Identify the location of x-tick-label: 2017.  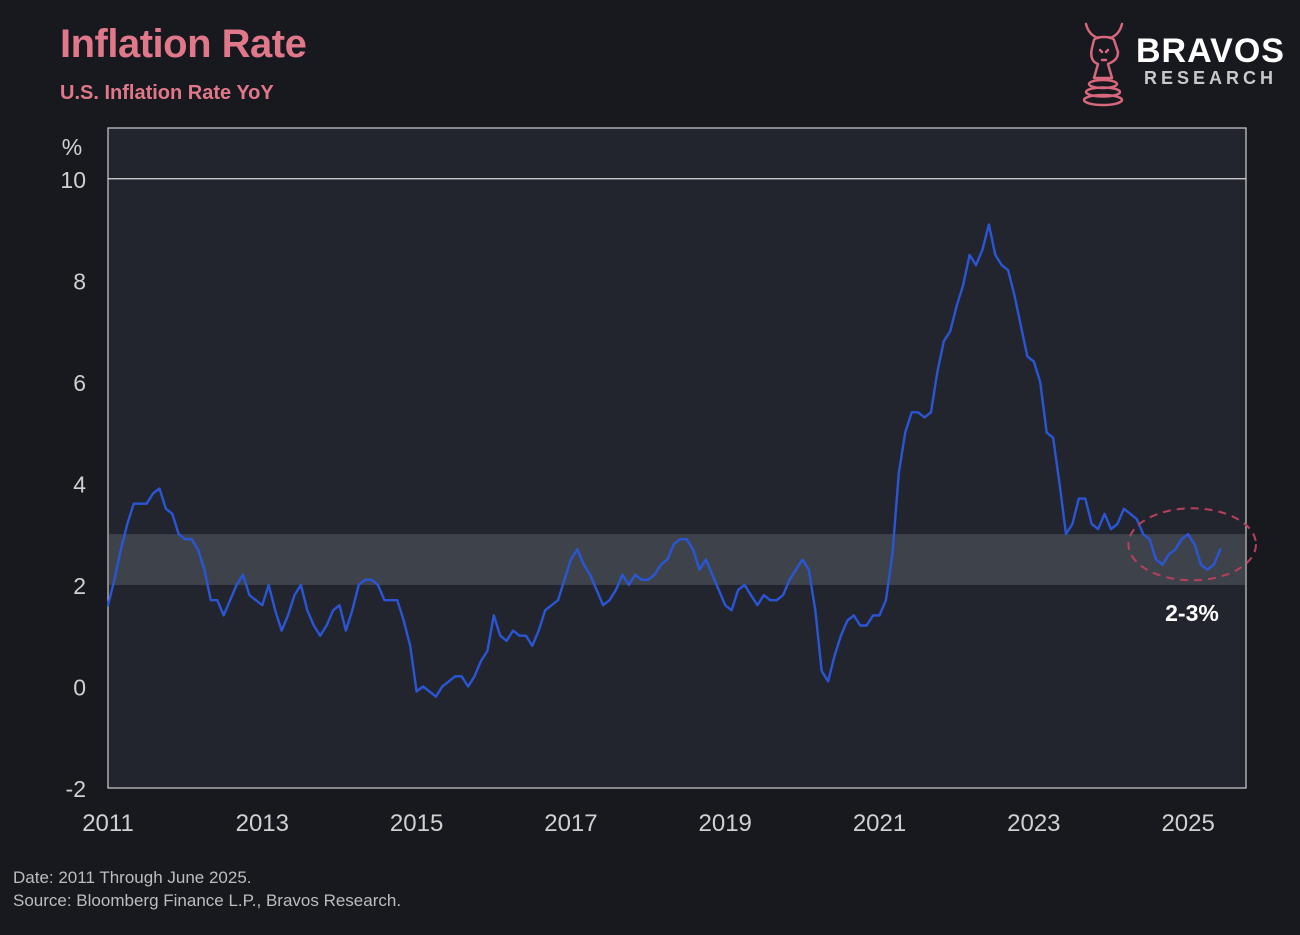
(570, 823).